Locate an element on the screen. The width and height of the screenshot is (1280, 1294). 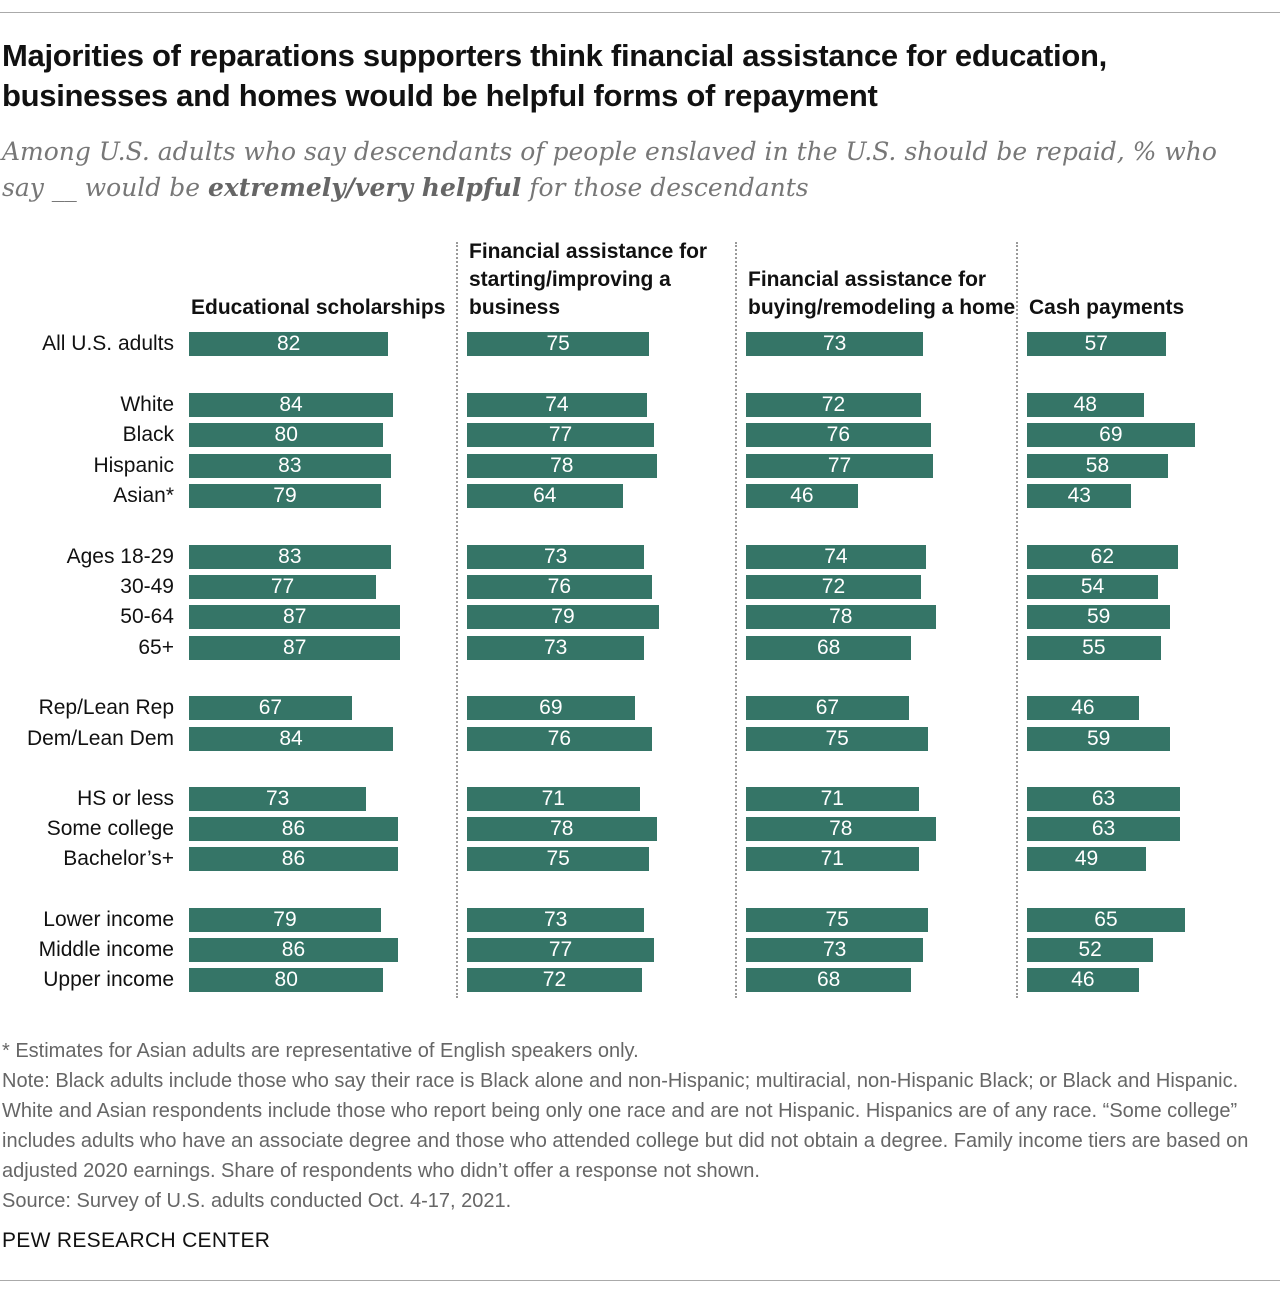
row-label: 50-64 is located at coordinates (147, 616).